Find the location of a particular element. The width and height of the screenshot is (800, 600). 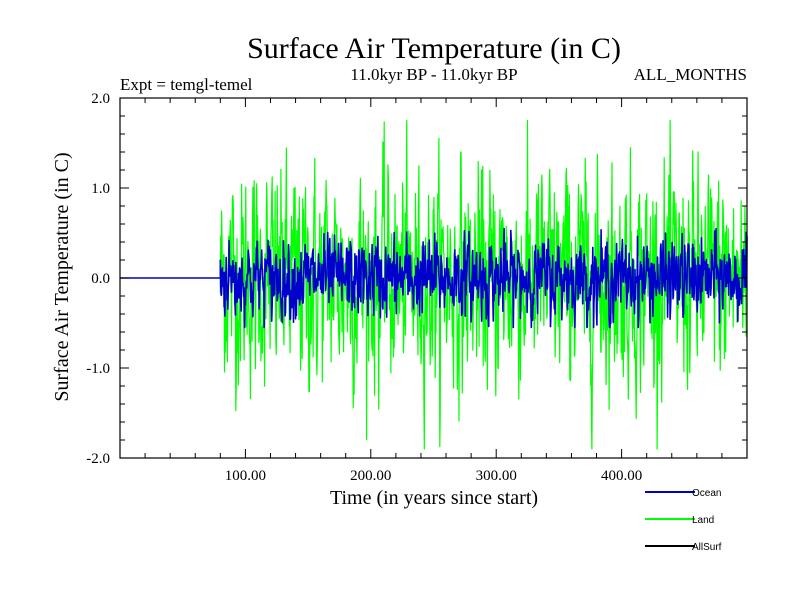

series-line-ocean is located at coordinates (434, 278).